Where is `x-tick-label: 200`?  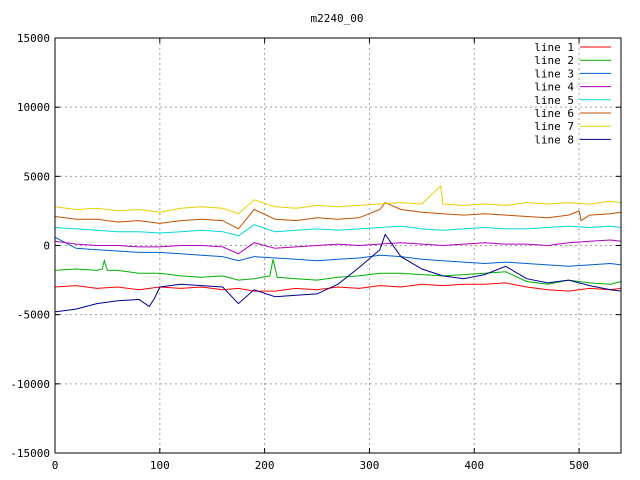 x-tick-label: 200 is located at coordinates (265, 465).